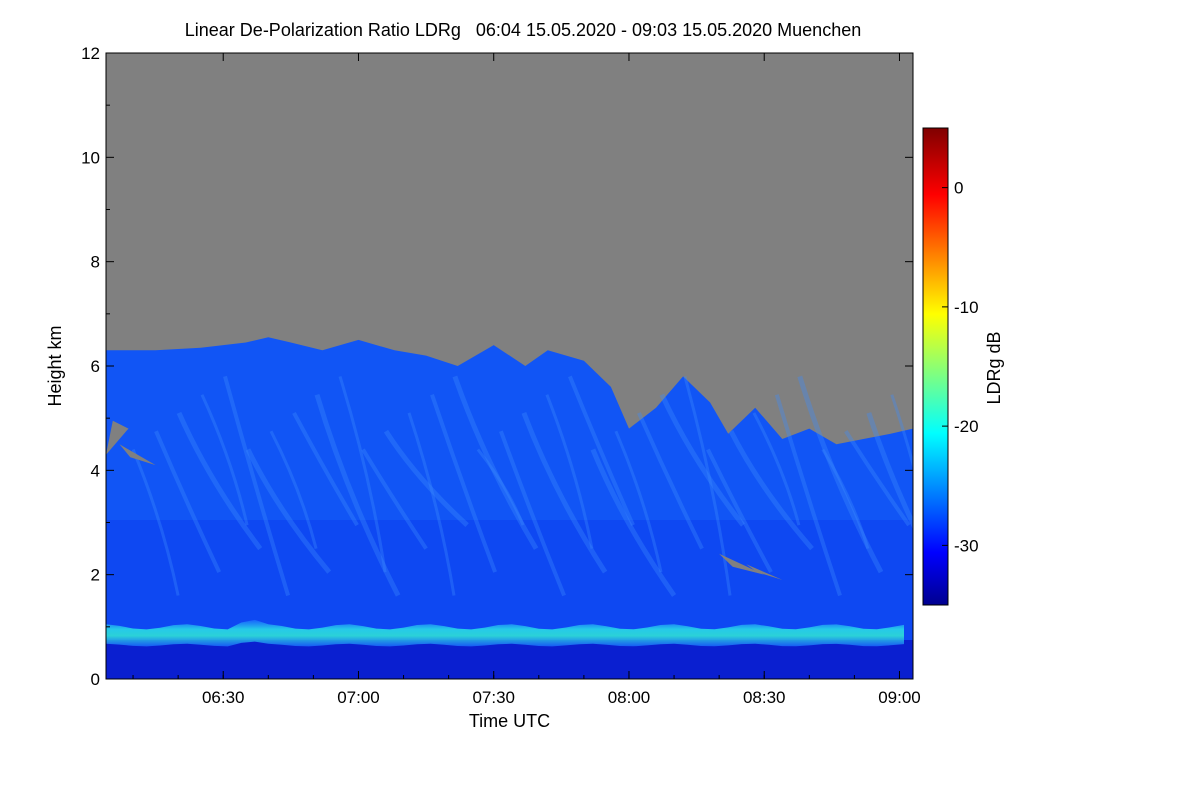  I want to click on x-tick-label: 07:30, so click(493, 697).